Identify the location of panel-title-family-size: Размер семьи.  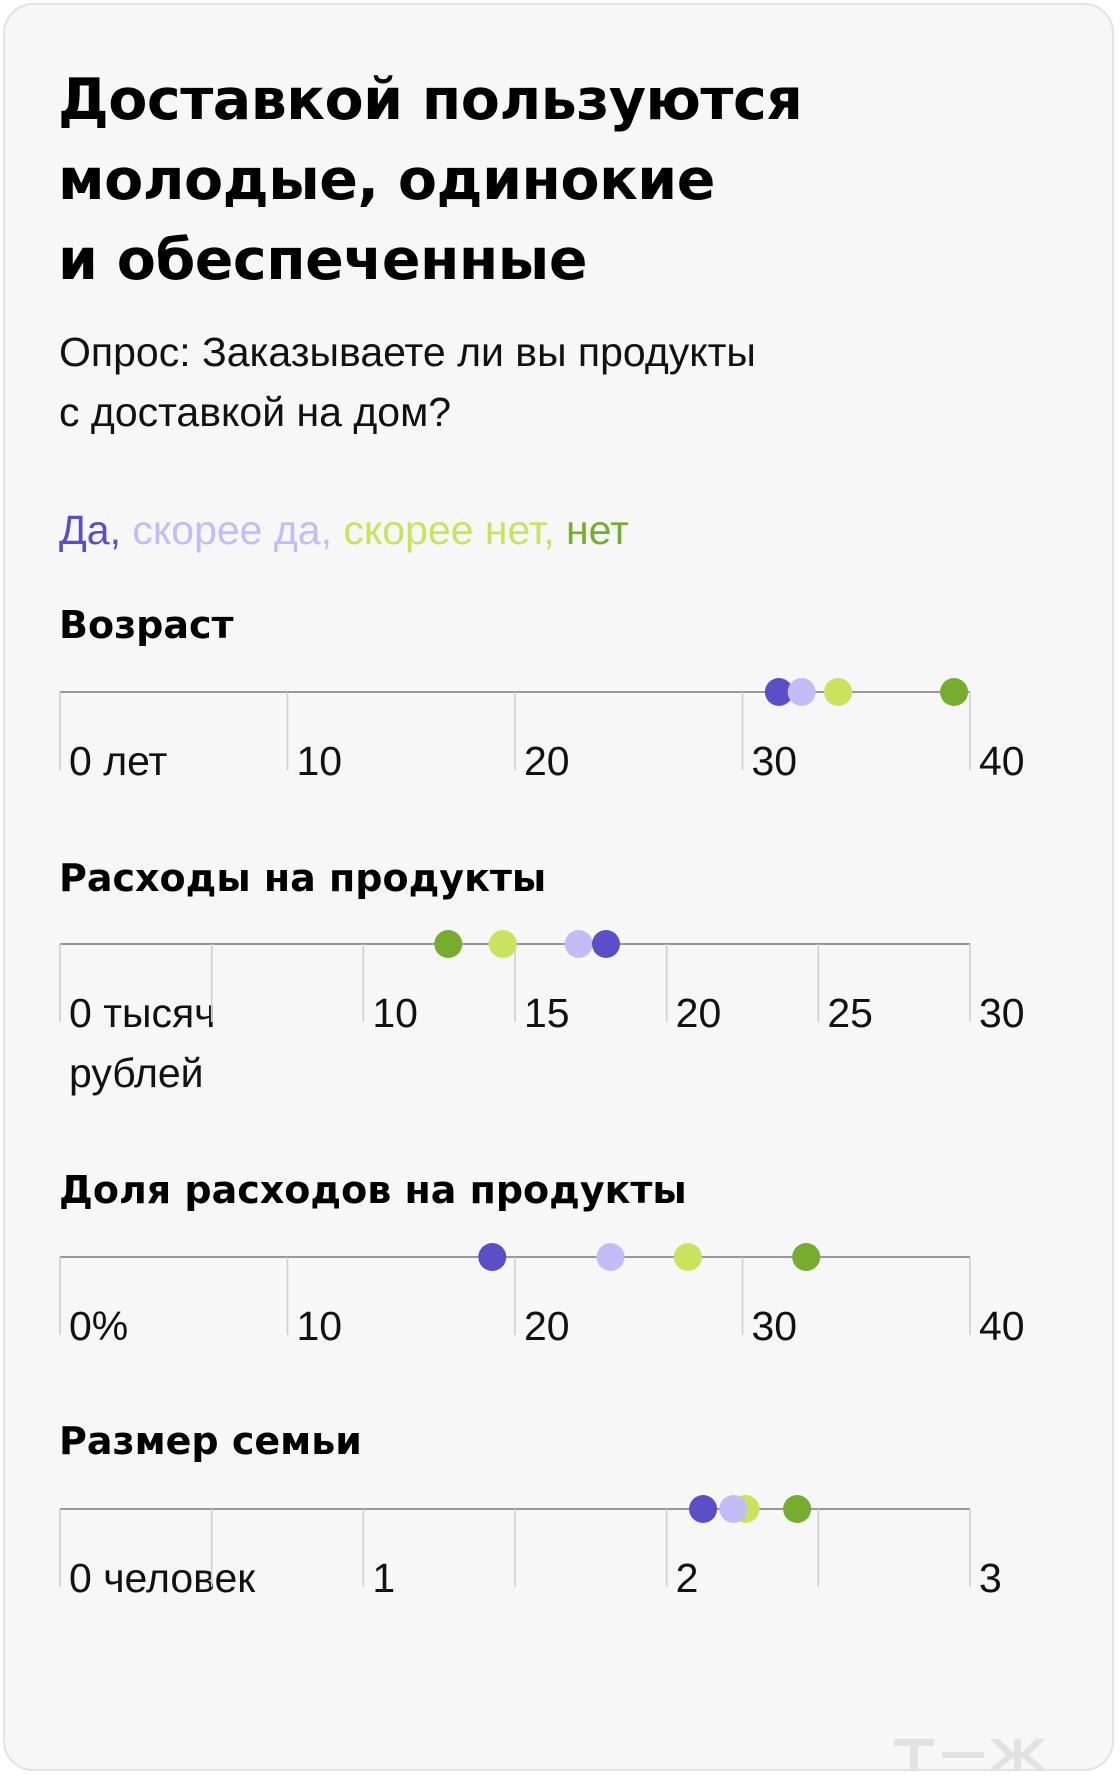
(210, 1441).